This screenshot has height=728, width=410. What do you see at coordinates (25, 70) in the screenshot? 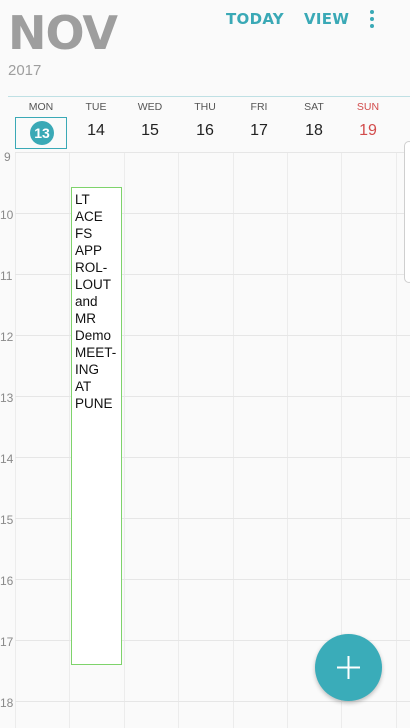
I see `year-label: 2017` at bounding box center [25, 70].